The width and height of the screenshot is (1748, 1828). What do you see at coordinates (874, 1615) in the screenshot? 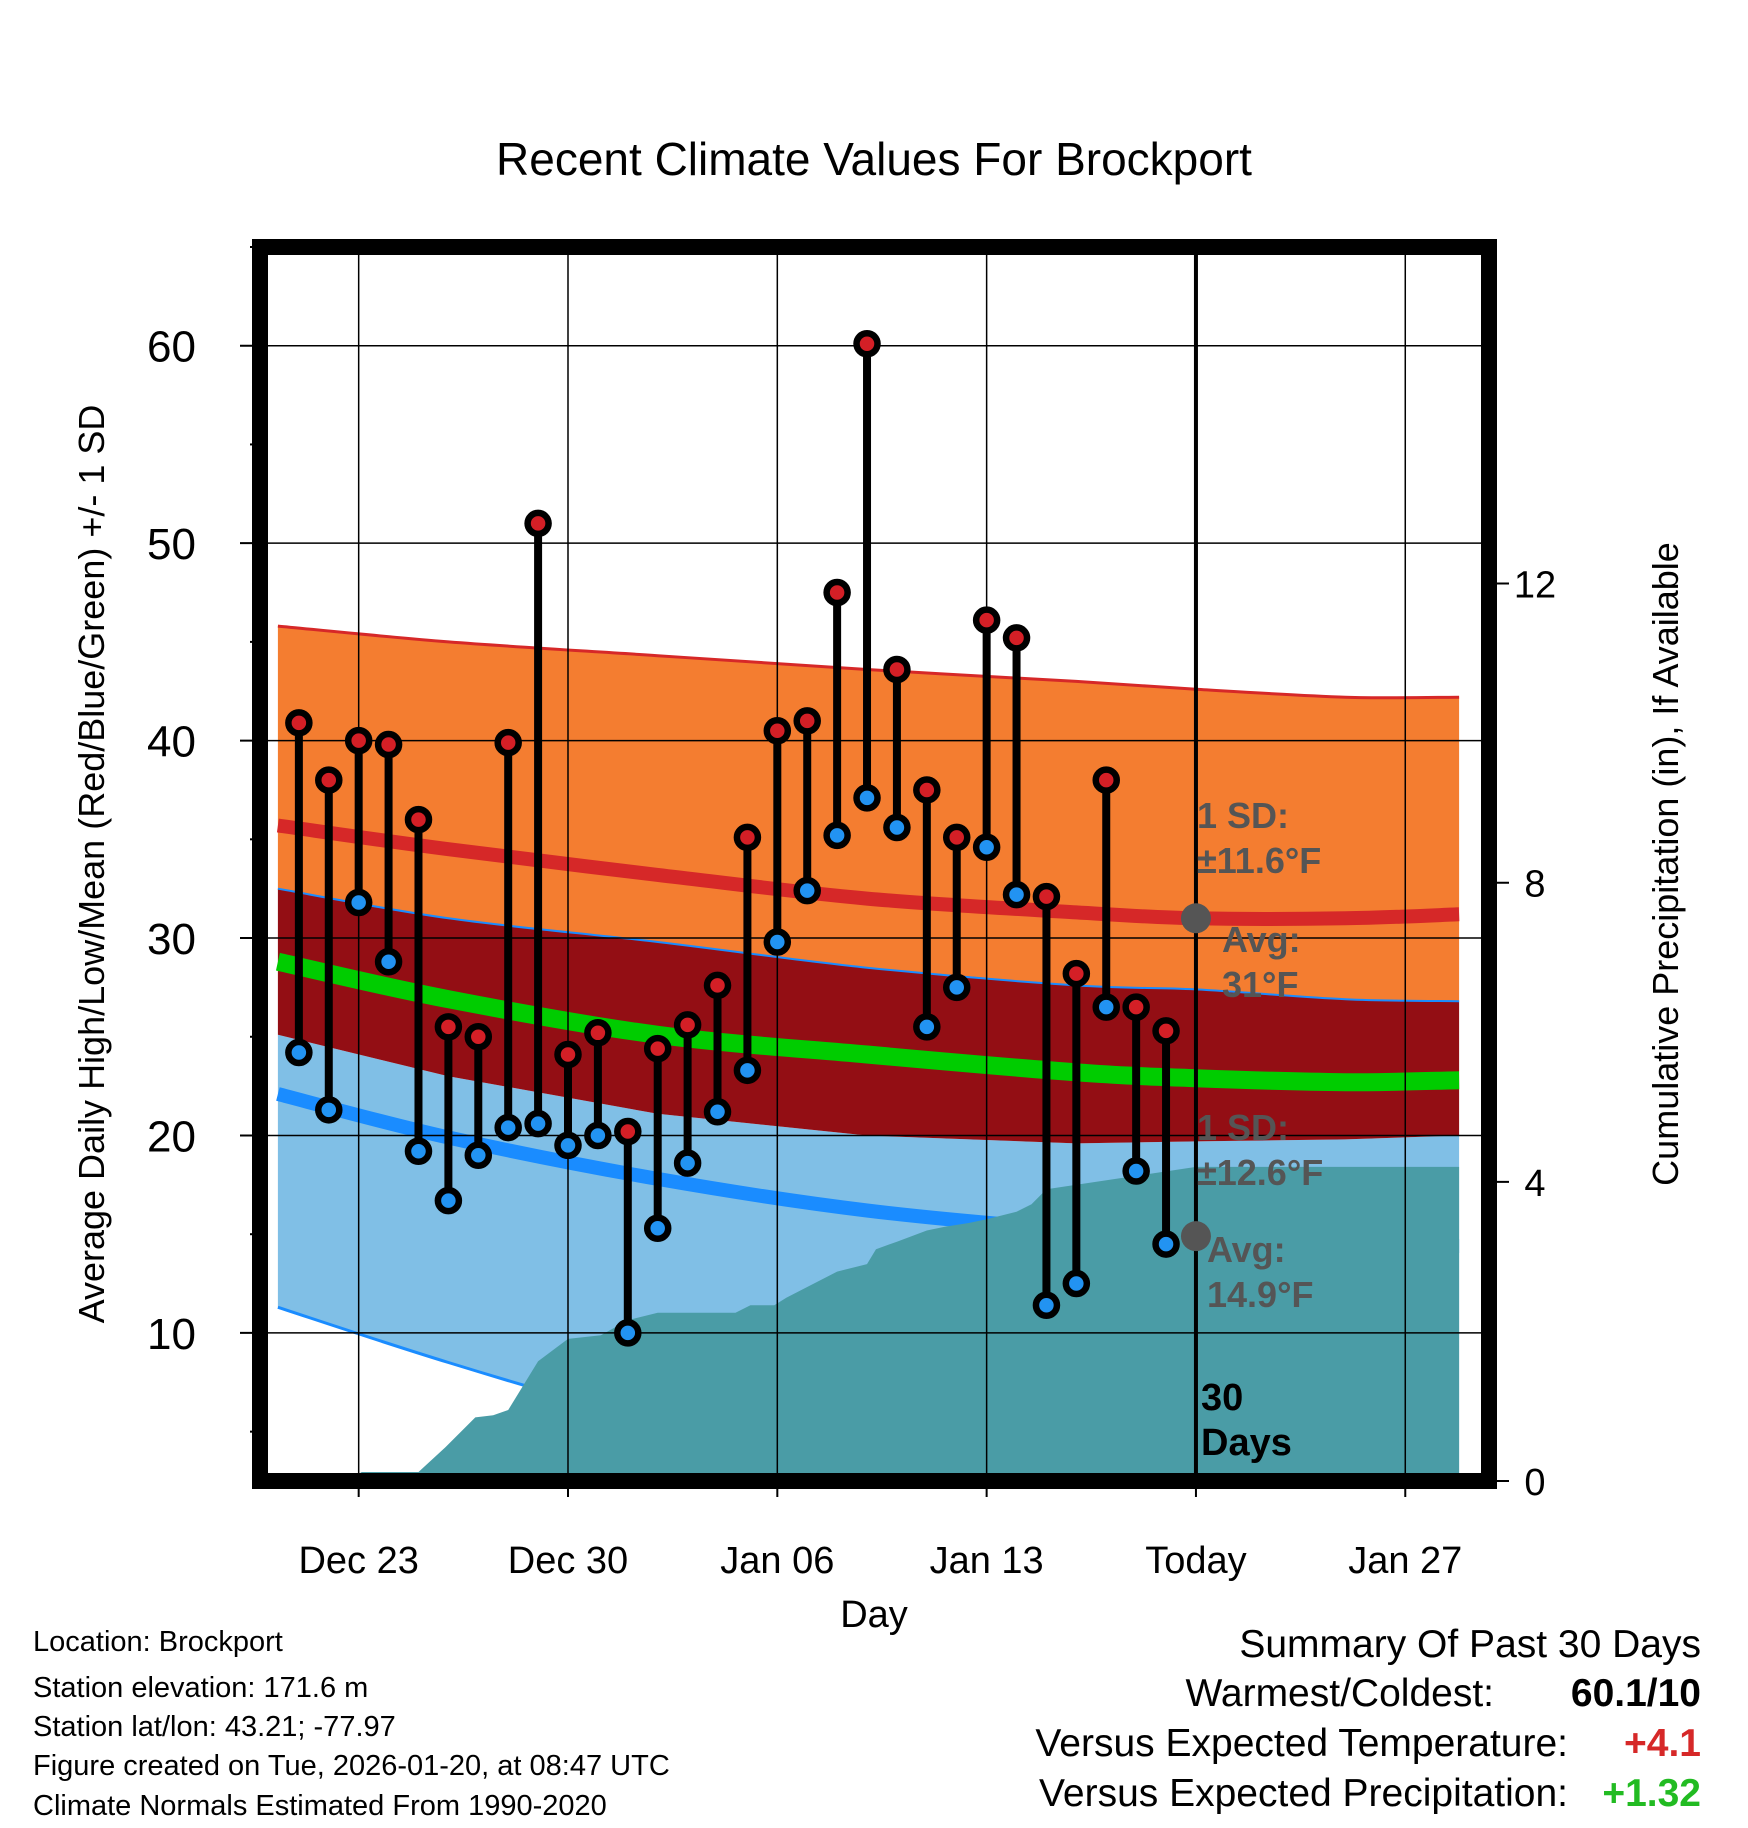
I see `x-axis-label: Day` at bounding box center [874, 1615].